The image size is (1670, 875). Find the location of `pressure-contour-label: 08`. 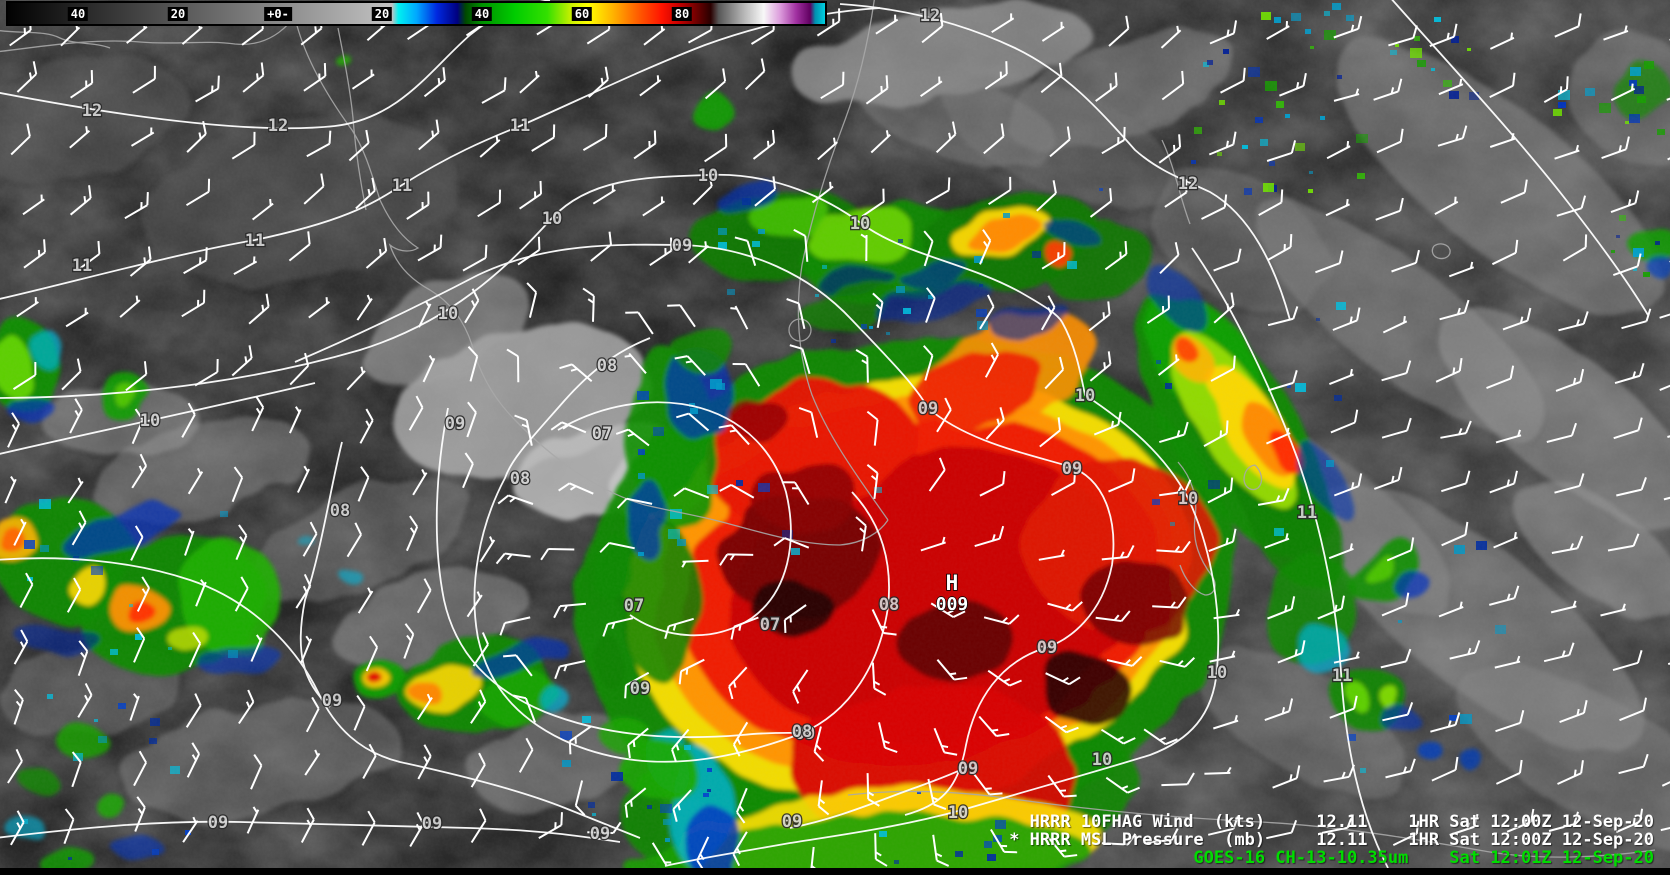

pressure-contour-label: 08 is located at coordinates (889, 605).